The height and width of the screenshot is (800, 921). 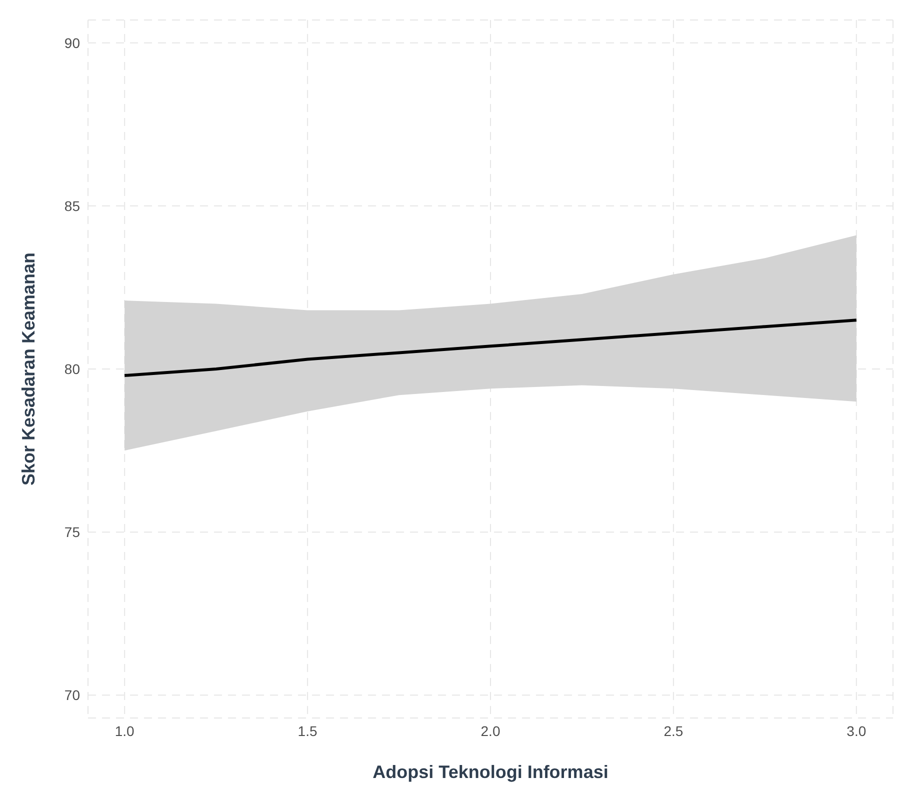 What do you see at coordinates (72, 695) in the screenshot?
I see `y-tick-label: 70` at bounding box center [72, 695].